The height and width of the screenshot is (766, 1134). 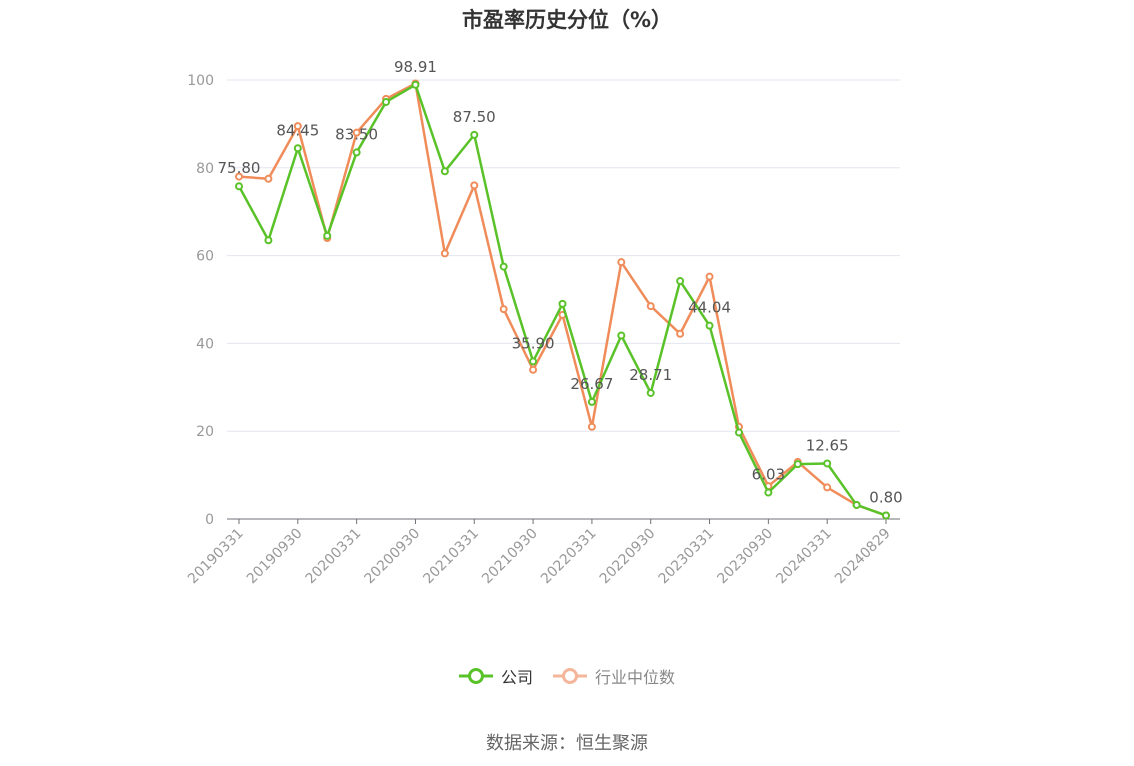 What do you see at coordinates (510, 556) in the screenshot?
I see `x-tick-label: 20210930` at bounding box center [510, 556].